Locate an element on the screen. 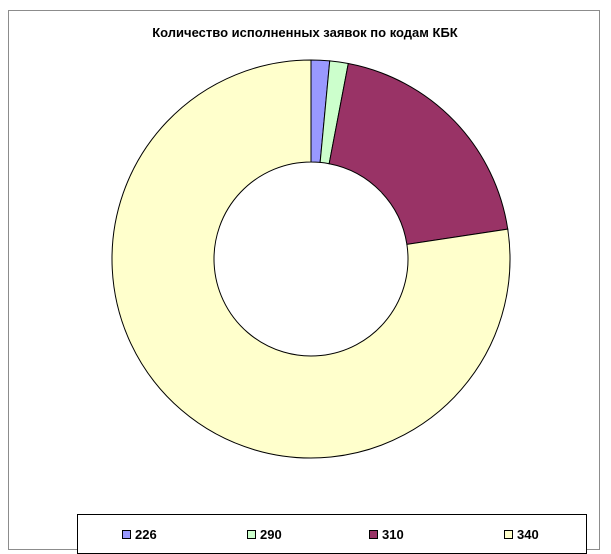  legend-label-226: 226 is located at coordinates (146, 534).